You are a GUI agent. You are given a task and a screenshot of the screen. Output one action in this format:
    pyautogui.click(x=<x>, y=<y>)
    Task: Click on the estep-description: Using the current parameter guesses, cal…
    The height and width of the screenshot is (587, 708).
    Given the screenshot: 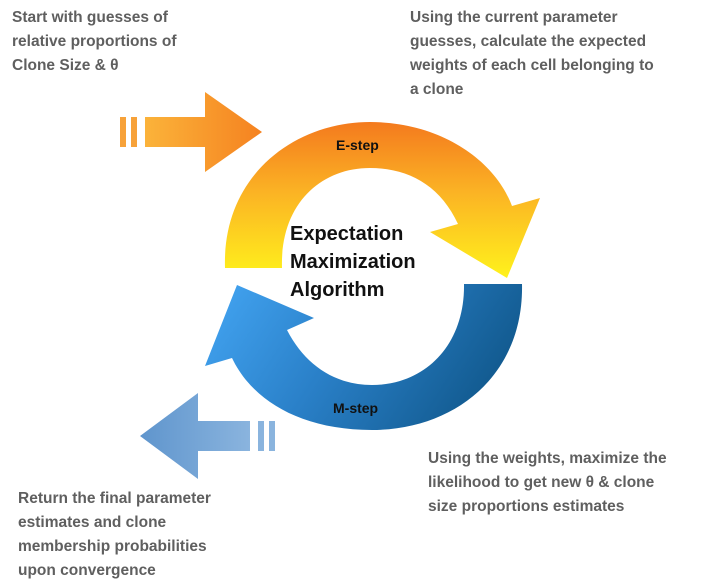 What is the action you would take?
    pyautogui.click(x=532, y=53)
    